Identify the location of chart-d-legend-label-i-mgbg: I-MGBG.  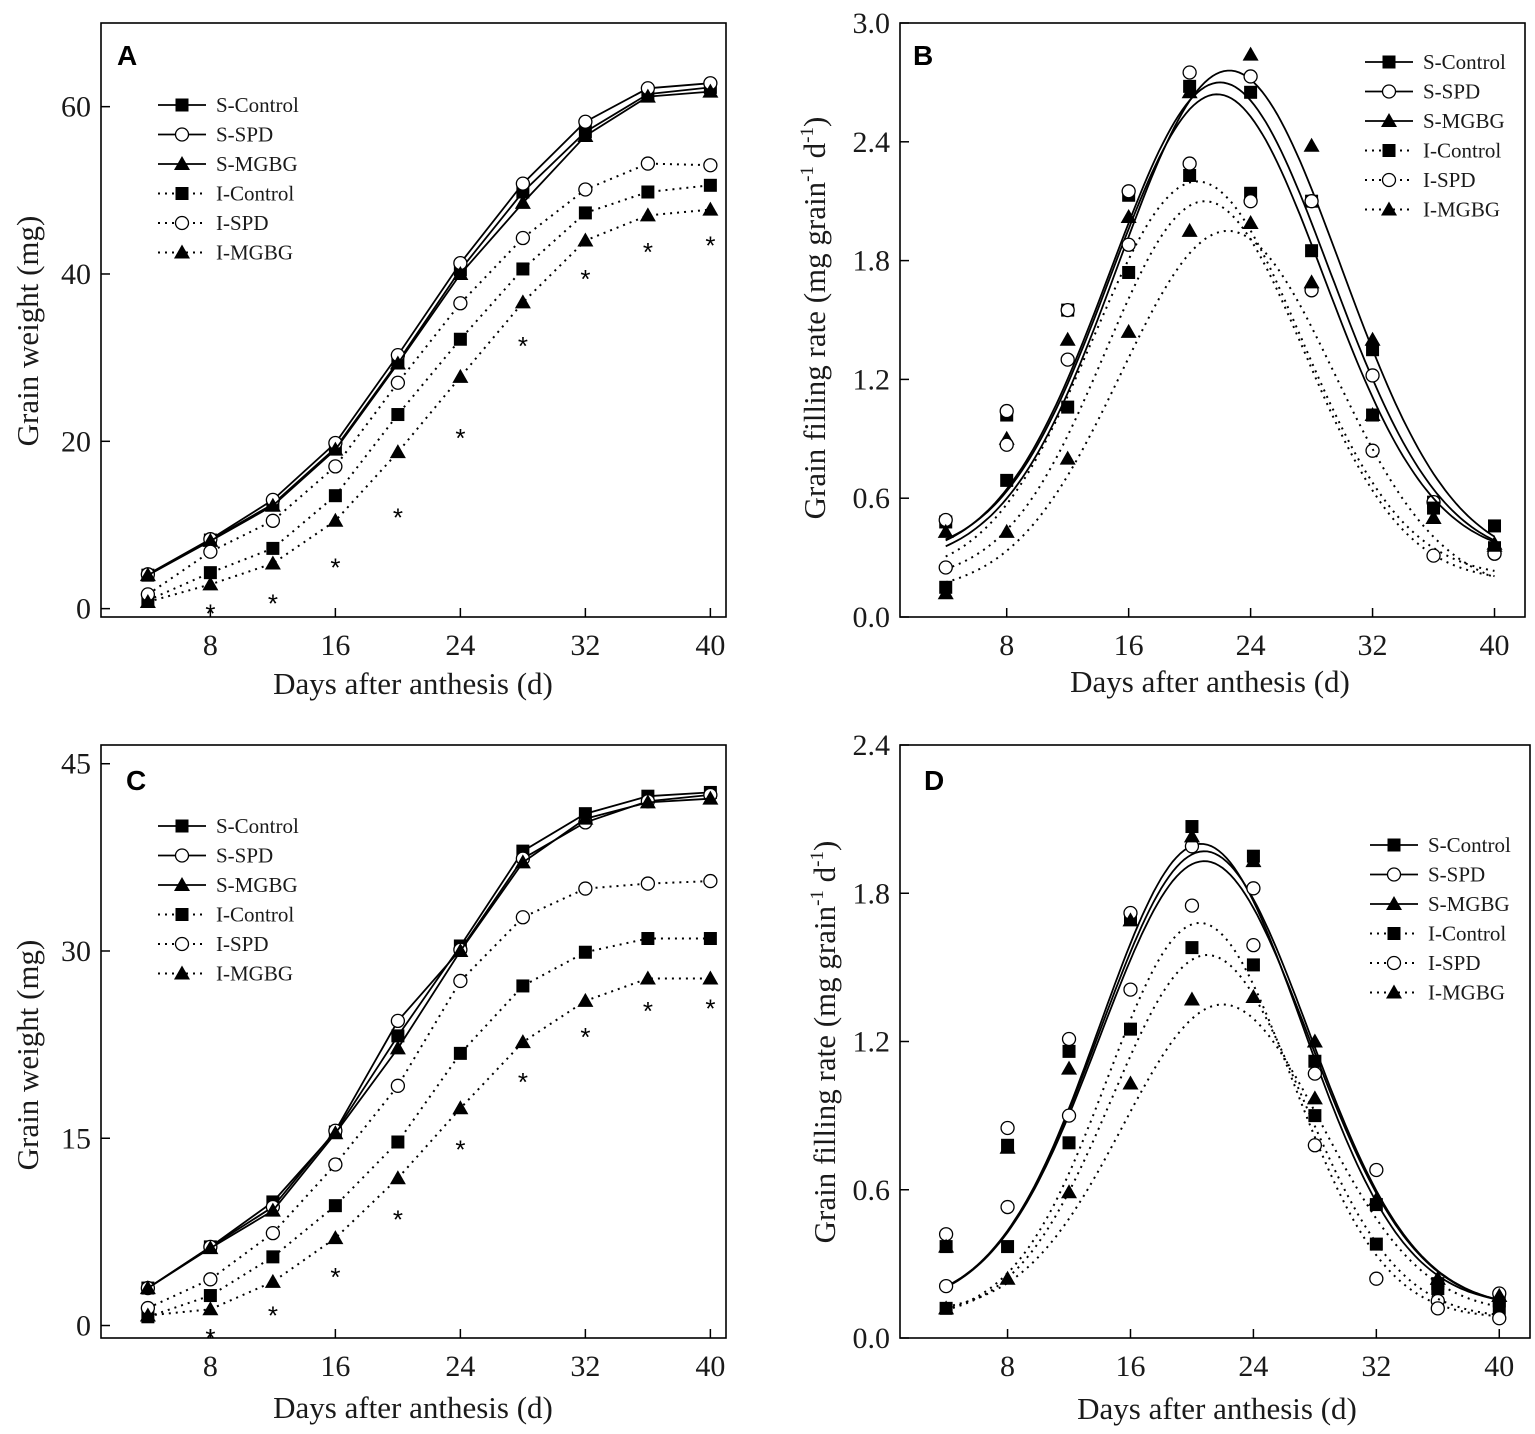
(1466, 993).